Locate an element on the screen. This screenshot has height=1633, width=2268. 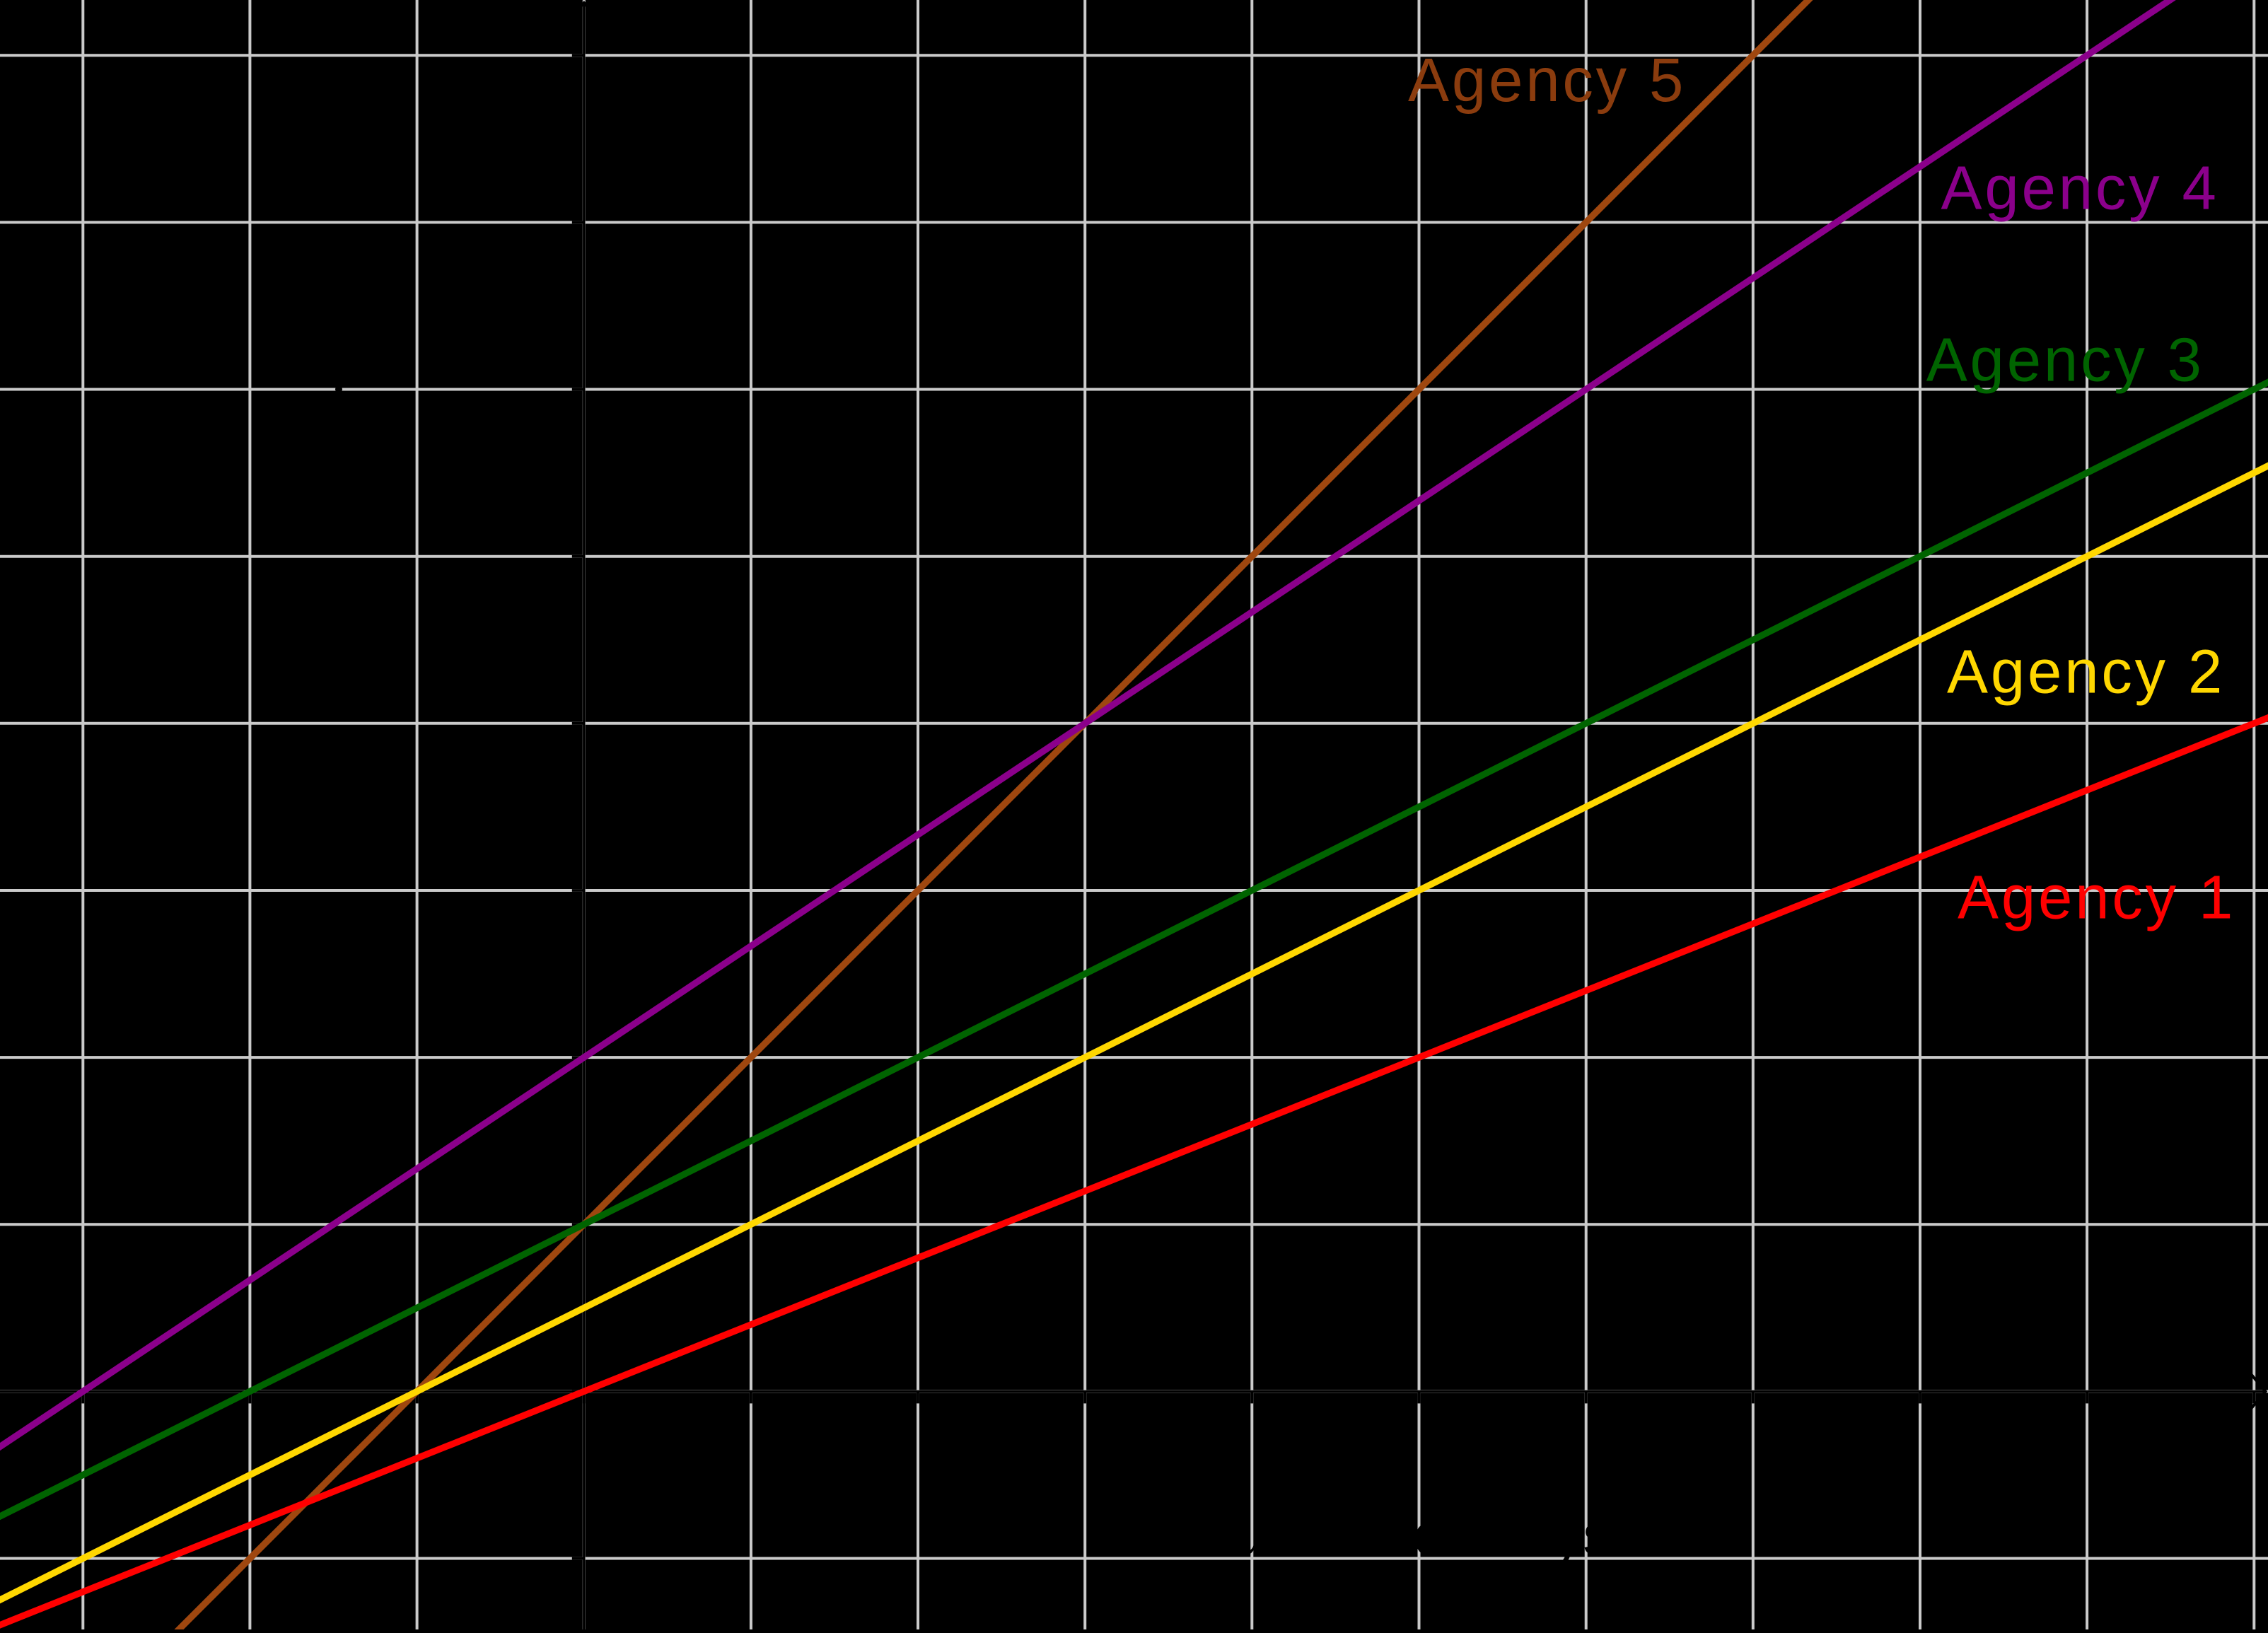
svg-text: Number of Days is located at coordinates (1400, 1534).